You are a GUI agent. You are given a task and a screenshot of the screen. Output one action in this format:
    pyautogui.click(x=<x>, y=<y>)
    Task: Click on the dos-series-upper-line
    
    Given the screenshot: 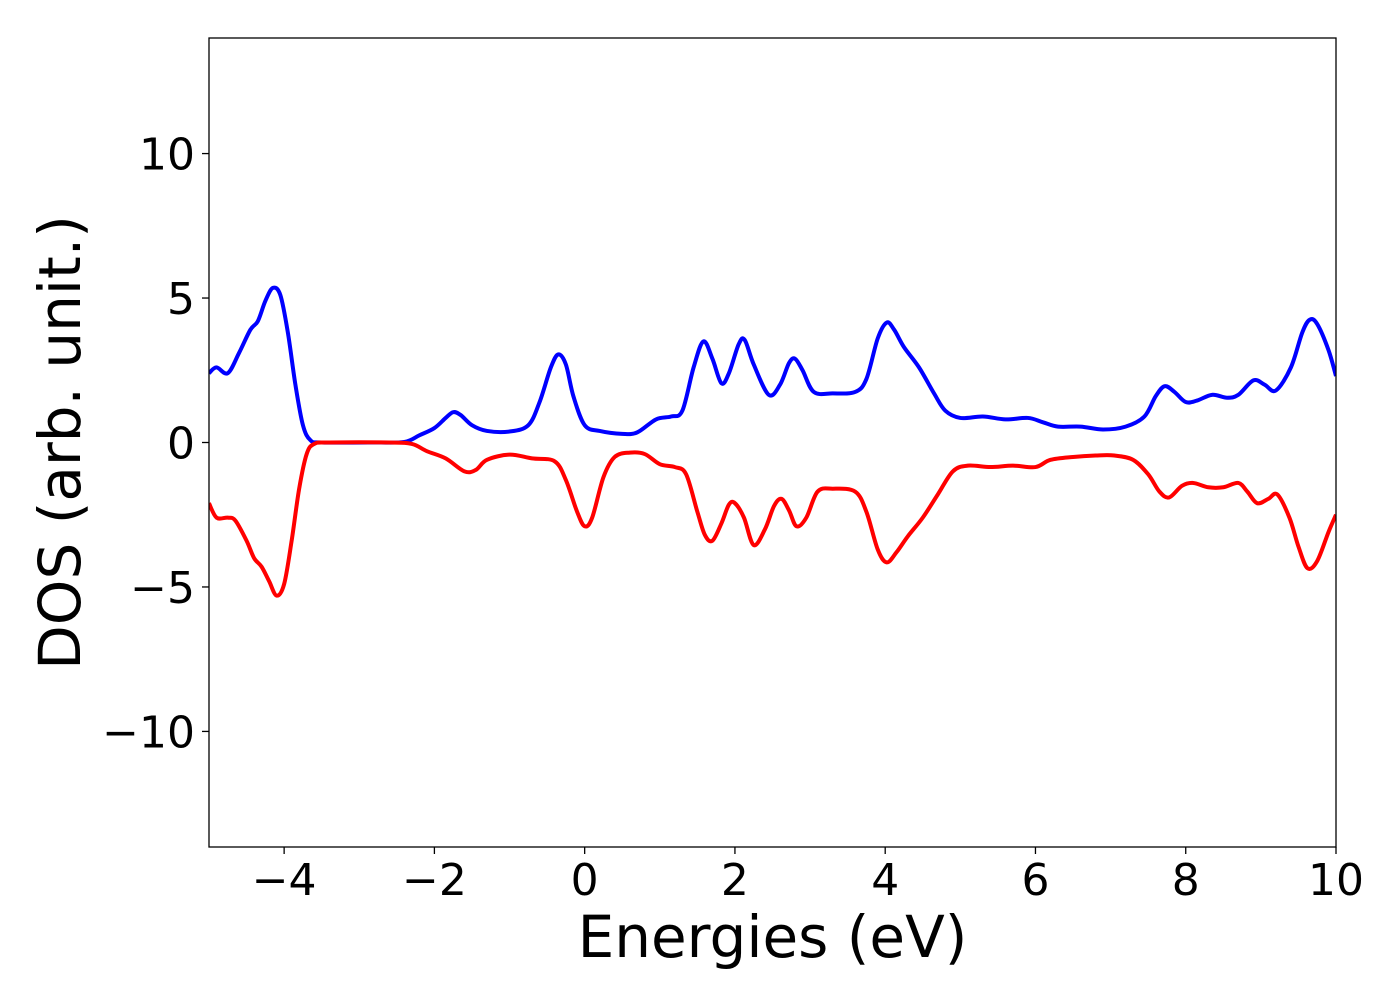 What is the action you would take?
    pyautogui.click(x=772, y=365)
    